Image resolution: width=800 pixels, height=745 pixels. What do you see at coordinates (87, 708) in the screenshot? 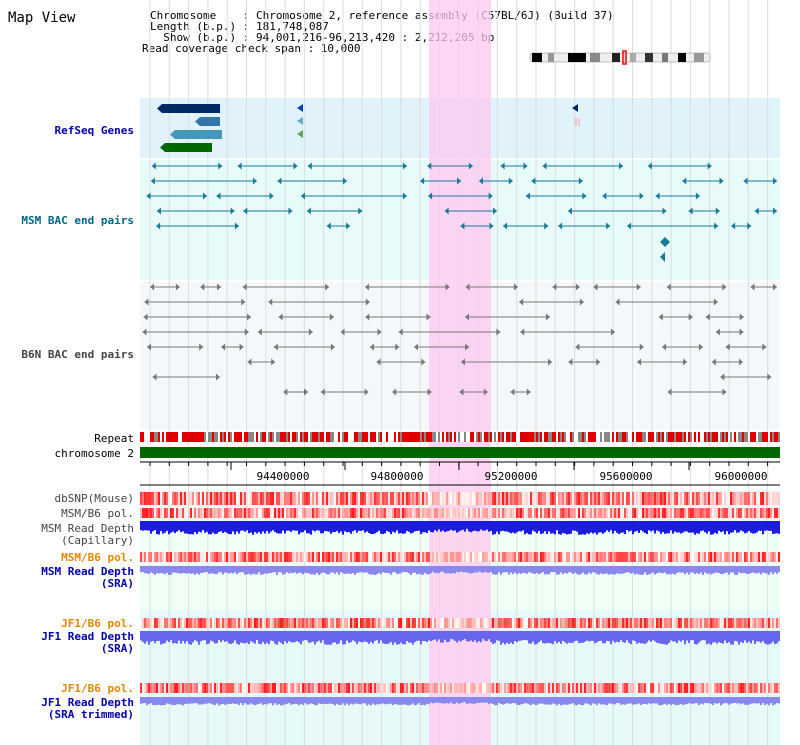
I see `track-label-jf1-read-depth-trimmed: JF1 Read Depth (SRA trimmed)` at bounding box center [87, 708].